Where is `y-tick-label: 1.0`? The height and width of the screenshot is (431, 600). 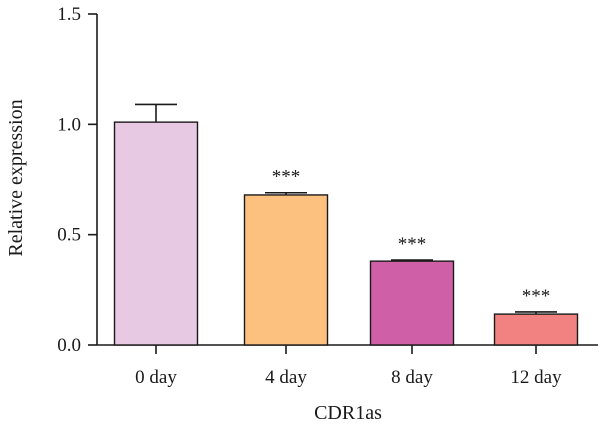 y-tick-label: 1.0 is located at coordinates (69, 124).